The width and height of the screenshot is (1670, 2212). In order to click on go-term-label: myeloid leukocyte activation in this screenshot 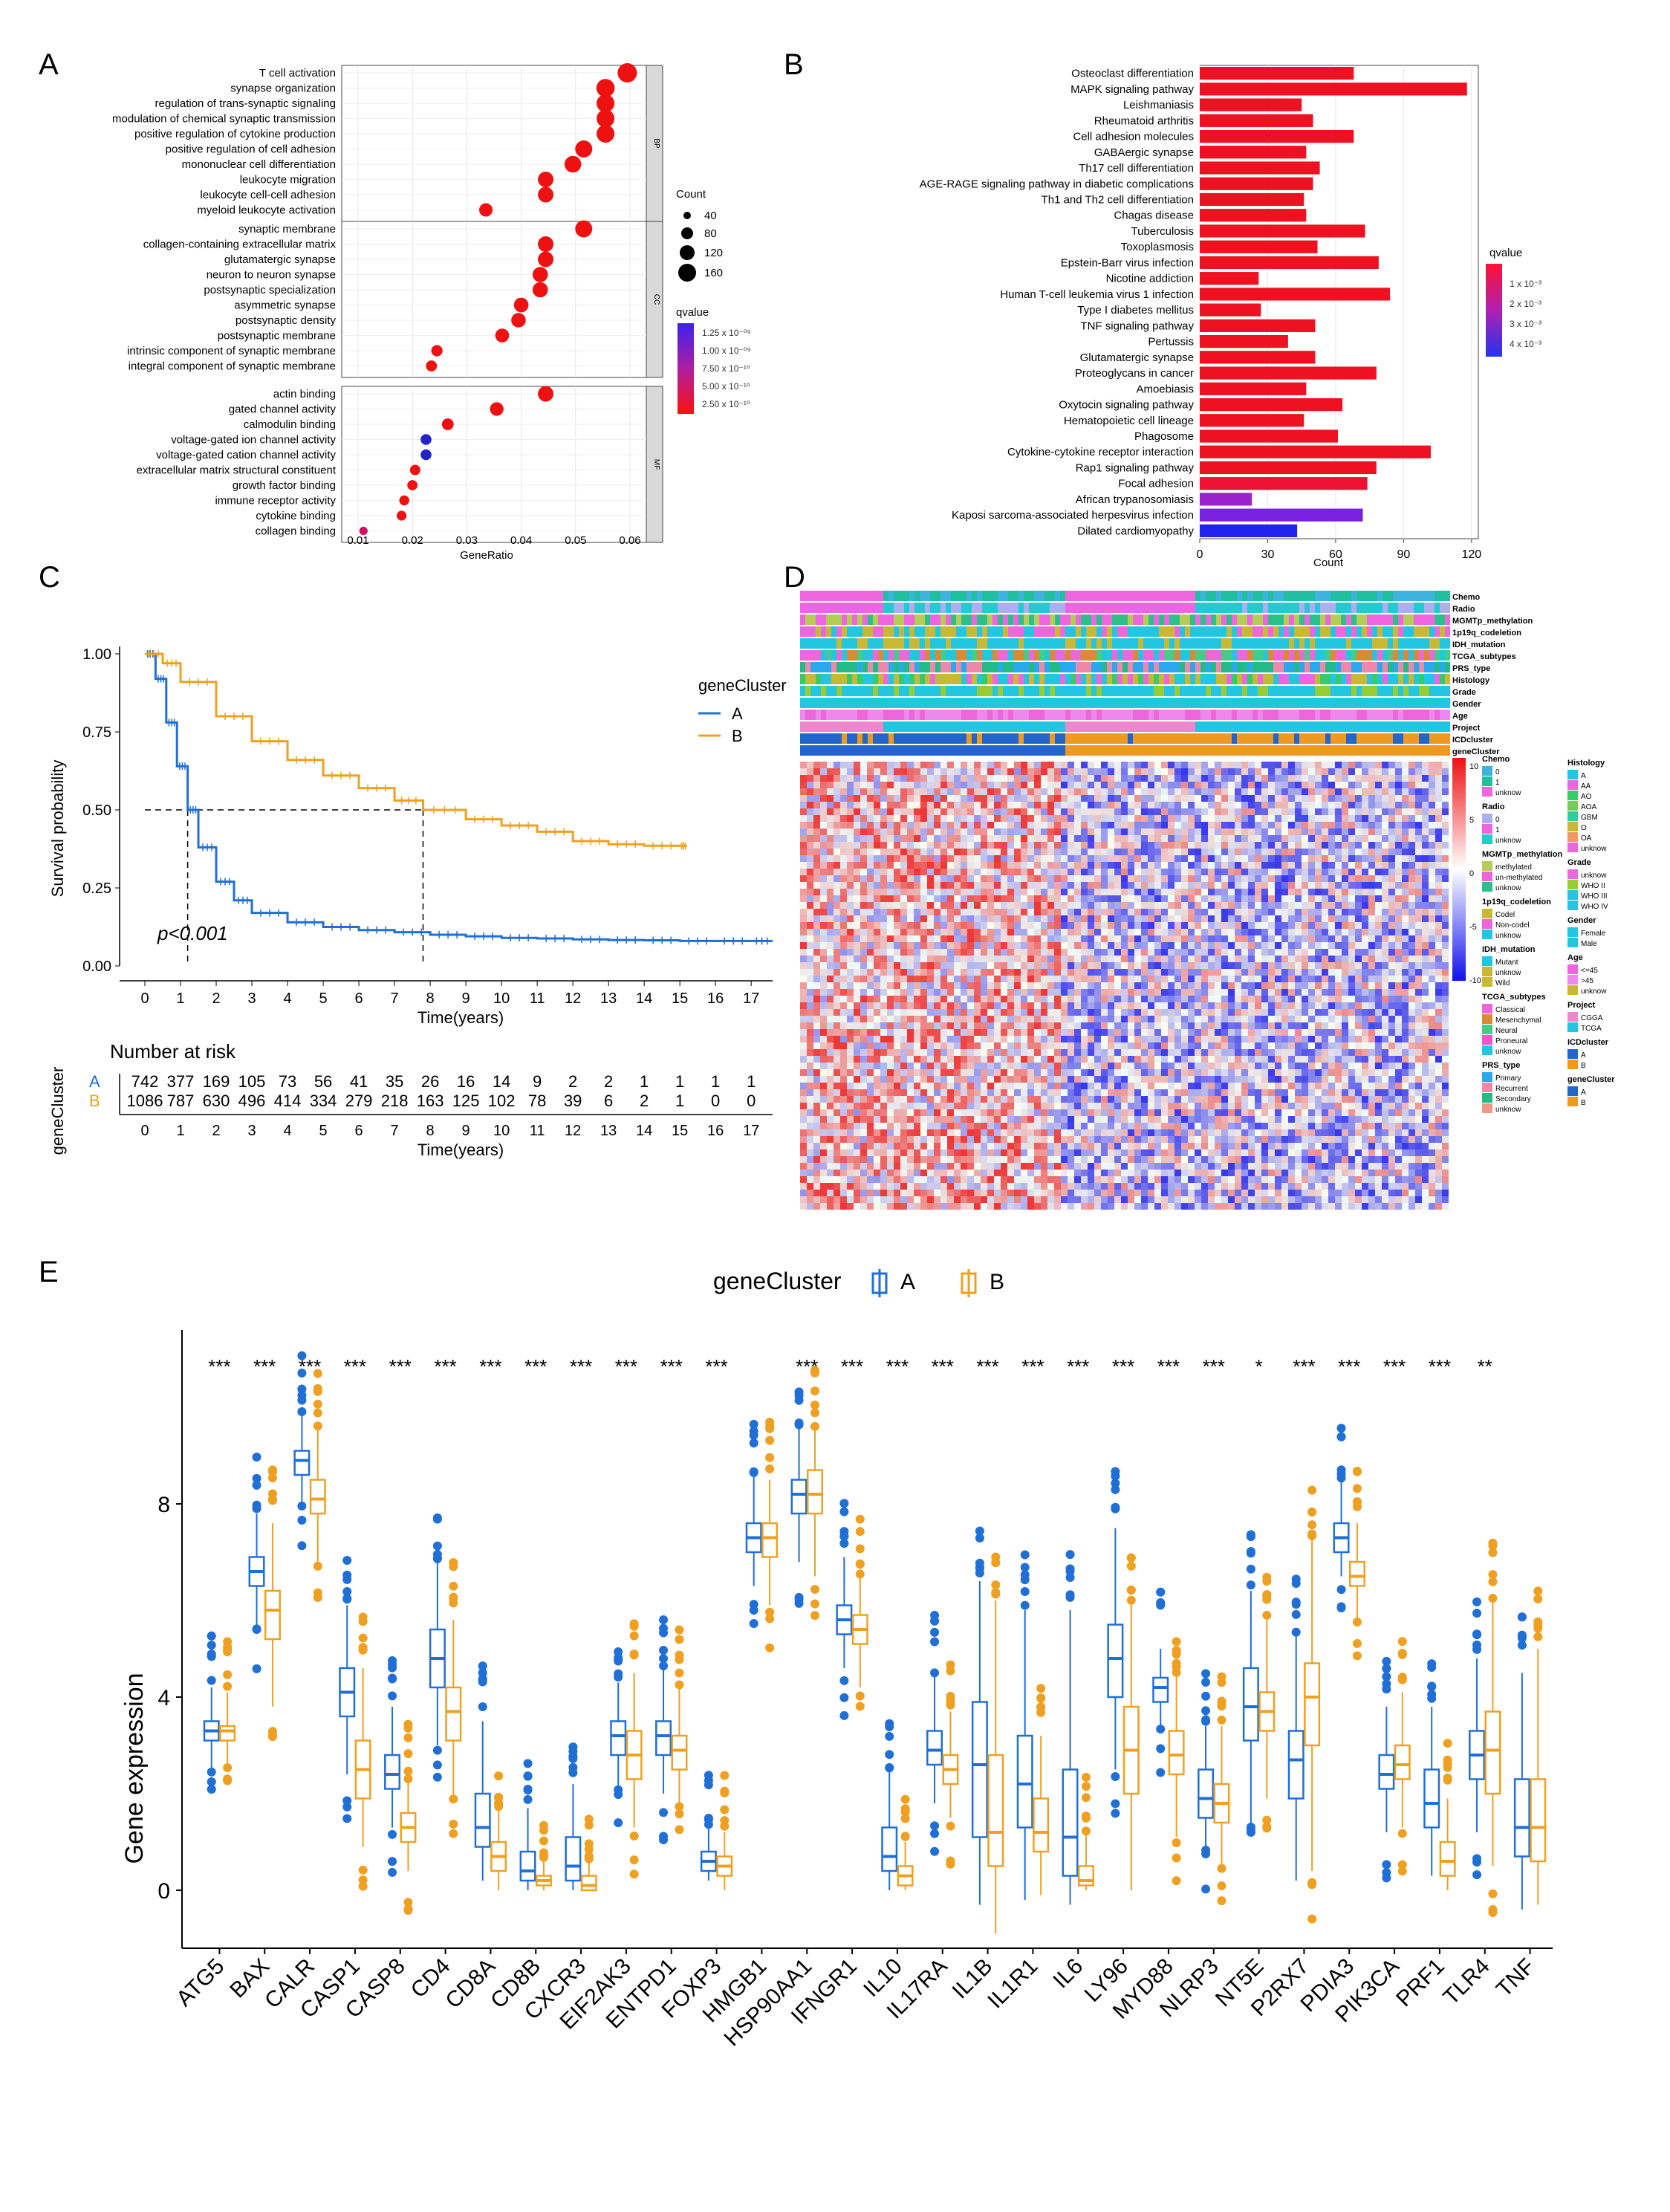, I will do `click(267, 210)`.